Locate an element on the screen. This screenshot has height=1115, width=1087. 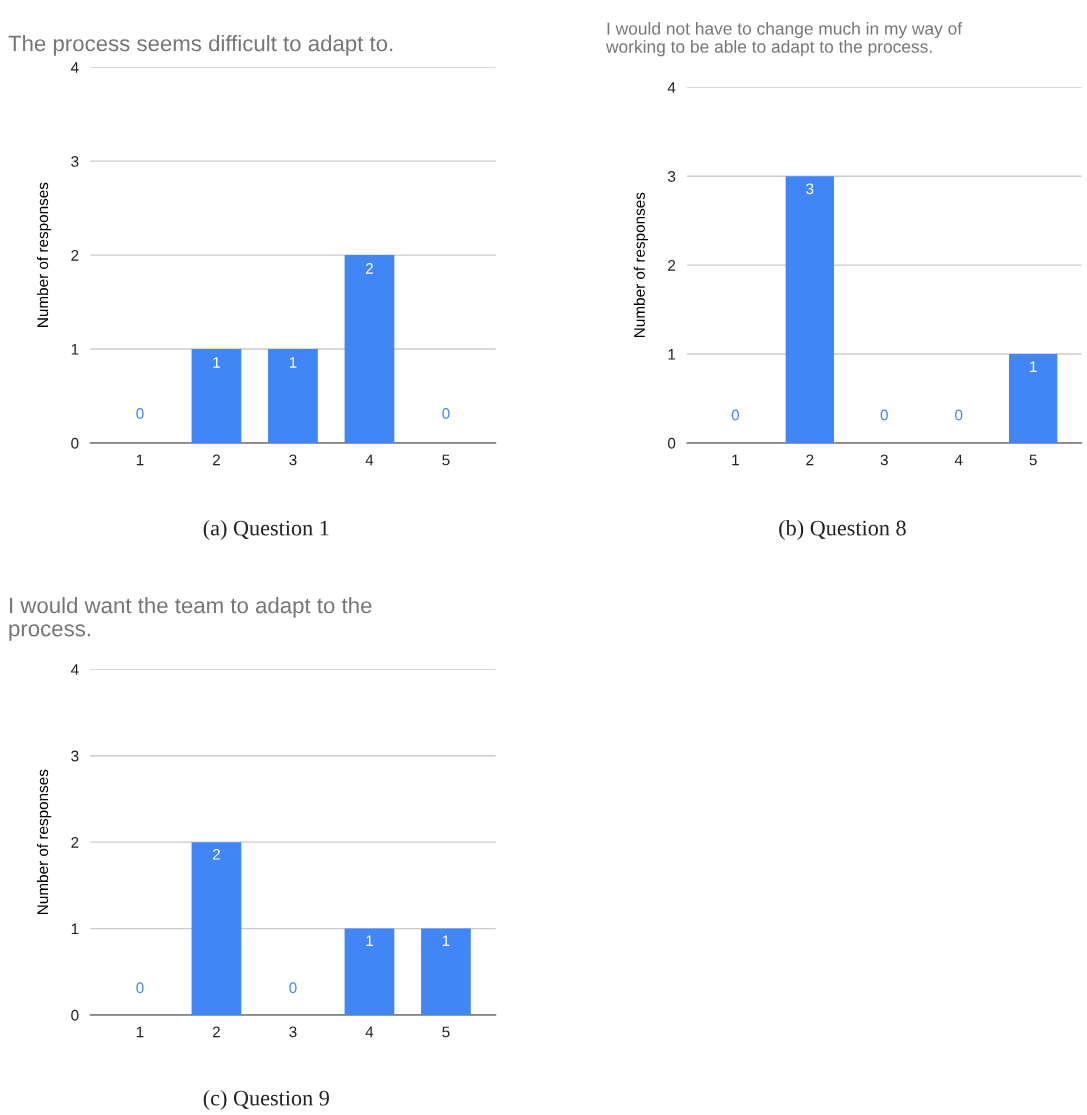
chart-title: The process seems difficult to adapt to. is located at coordinates (200, 45).